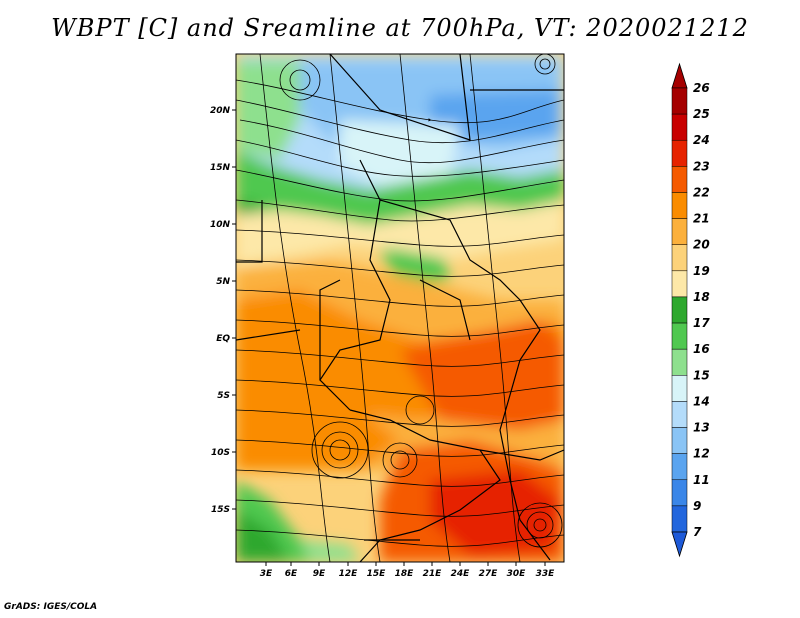  What do you see at coordinates (377, 574) in the screenshot?
I see `lon-tick-15e: 15E` at bounding box center [377, 574].